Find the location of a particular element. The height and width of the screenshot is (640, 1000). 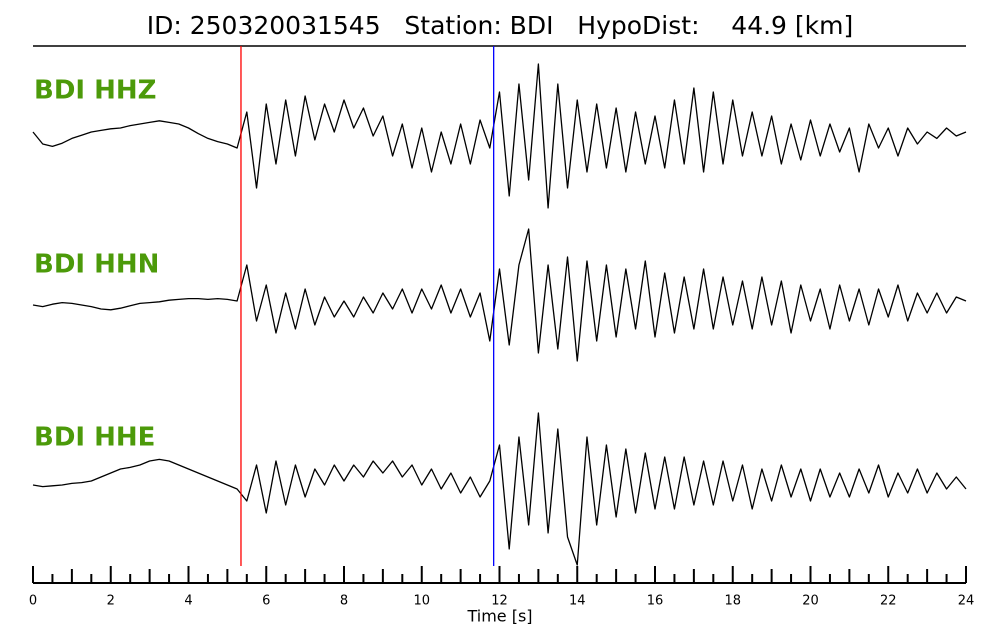

trace-label: BDI HHE is located at coordinates (94, 438).